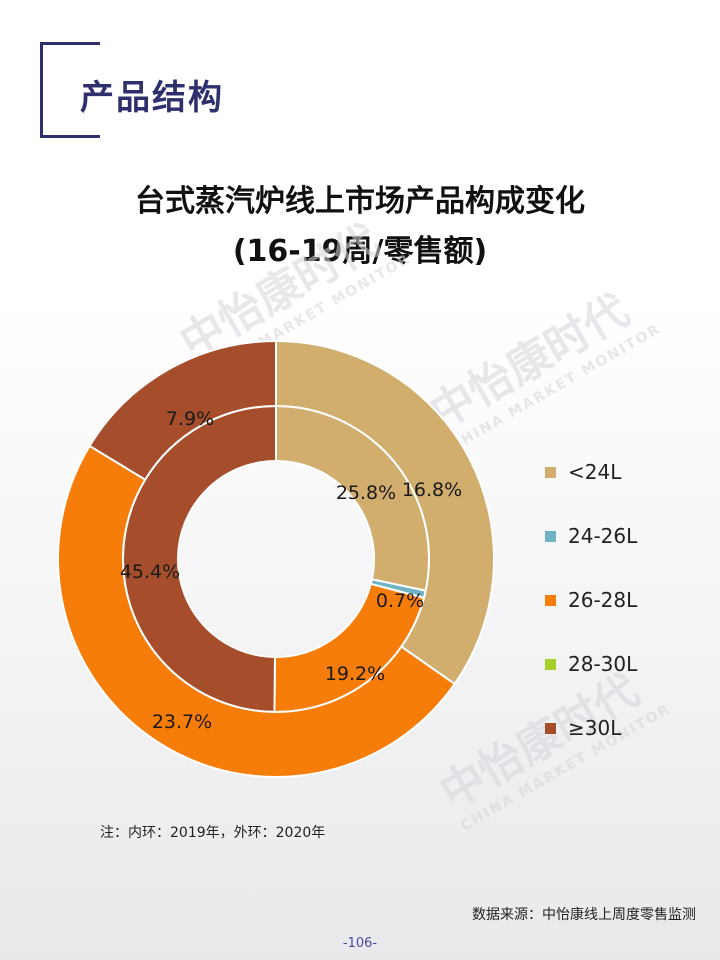 Image resolution: width=720 pixels, height=960 pixels. I want to click on legend-label: ≥30L, so click(595, 728).